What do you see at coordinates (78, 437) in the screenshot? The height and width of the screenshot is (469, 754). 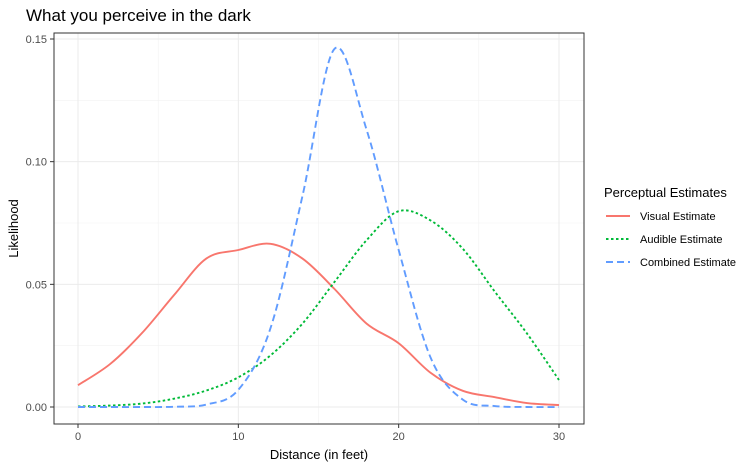 I see `x-tick-label: 0` at bounding box center [78, 437].